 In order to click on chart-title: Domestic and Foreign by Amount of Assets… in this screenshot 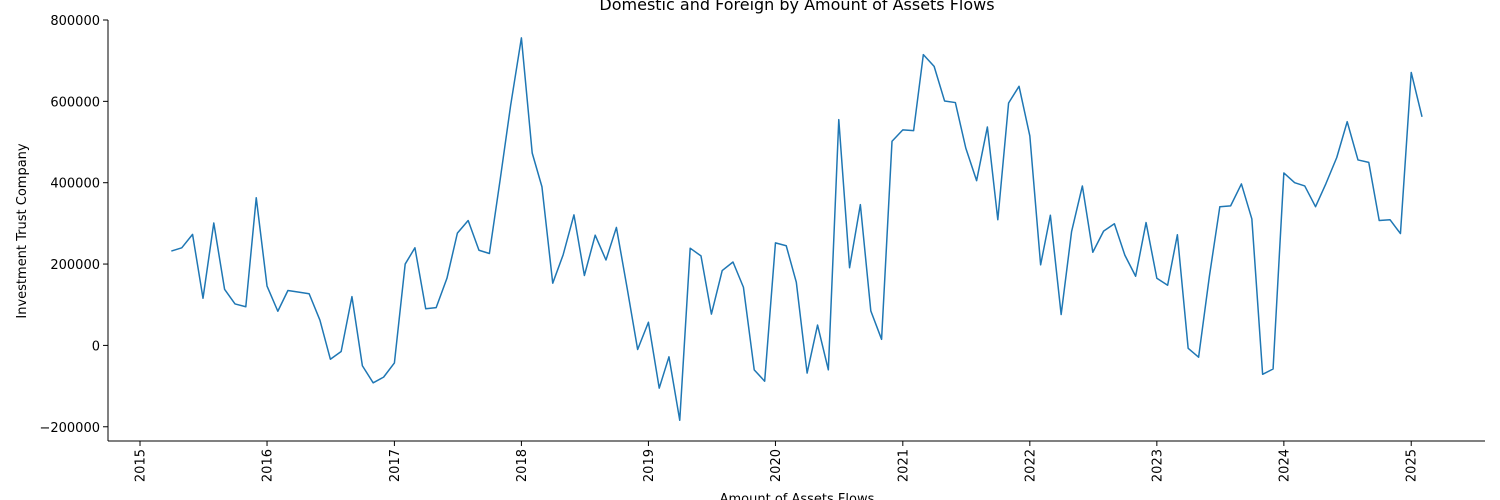, I will do `click(796, 7)`.